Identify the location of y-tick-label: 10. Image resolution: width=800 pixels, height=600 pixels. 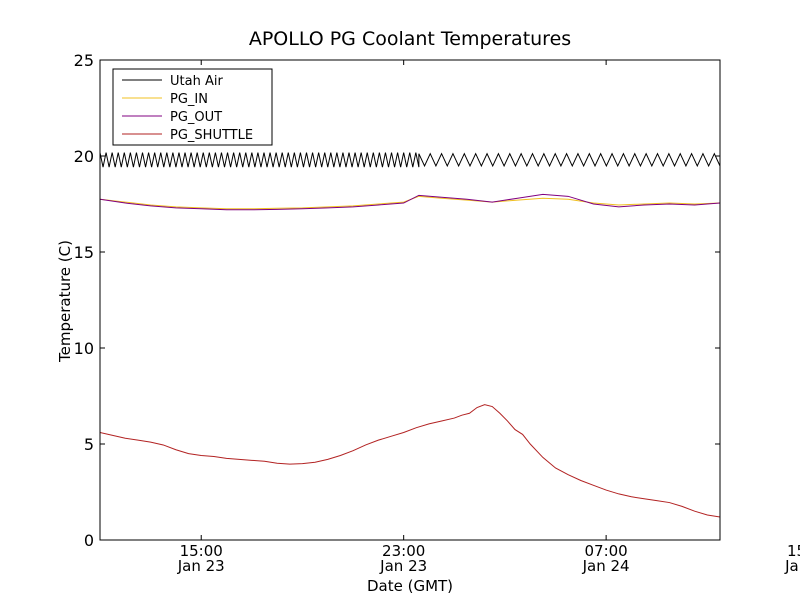
(84, 348).